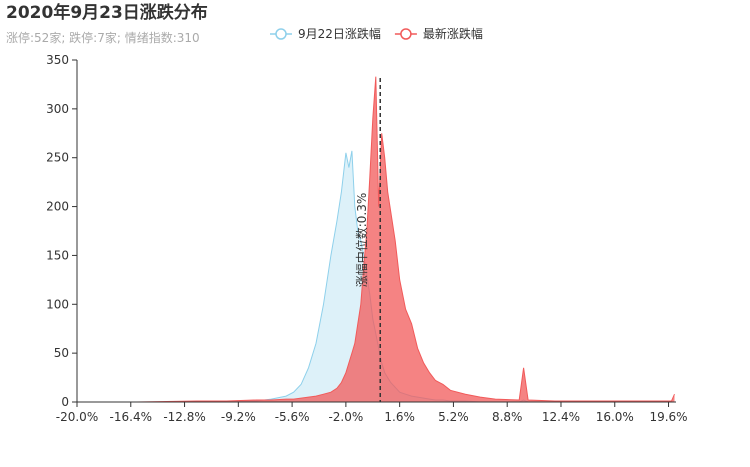 The height and width of the screenshot is (467, 750). I want to click on legend-label: 9月22日涨跌幅, so click(339, 33).